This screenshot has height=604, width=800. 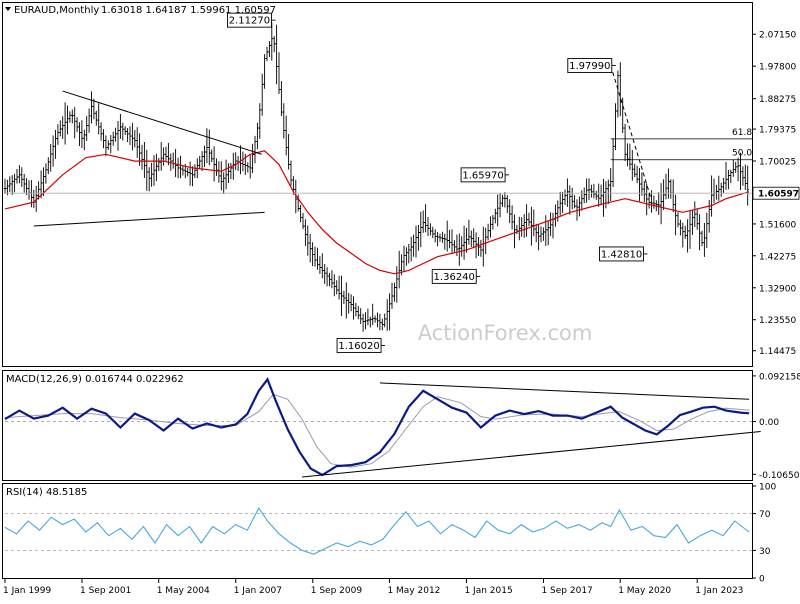 What do you see at coordinates (482, 175) in the screenshot?
I see `price-annotation-label: 1.65970` at bounding box center [482, 175].